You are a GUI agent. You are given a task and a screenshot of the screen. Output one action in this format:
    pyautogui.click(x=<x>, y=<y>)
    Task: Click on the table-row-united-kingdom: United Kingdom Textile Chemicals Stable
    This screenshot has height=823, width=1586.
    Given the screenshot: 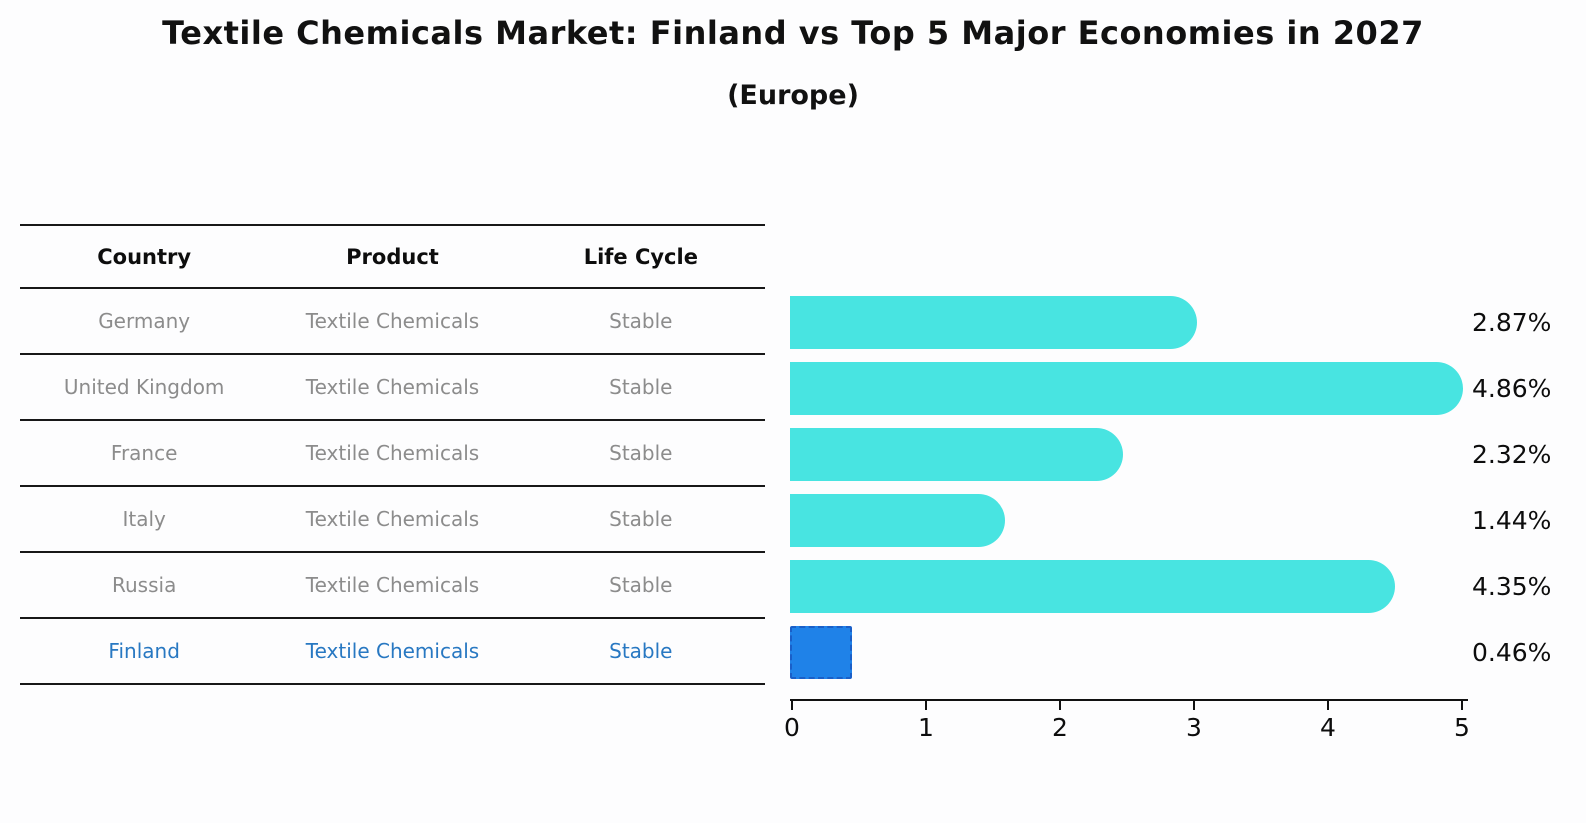 What is the action you would take?
    pyautogui.click(x=392, y=388)
    